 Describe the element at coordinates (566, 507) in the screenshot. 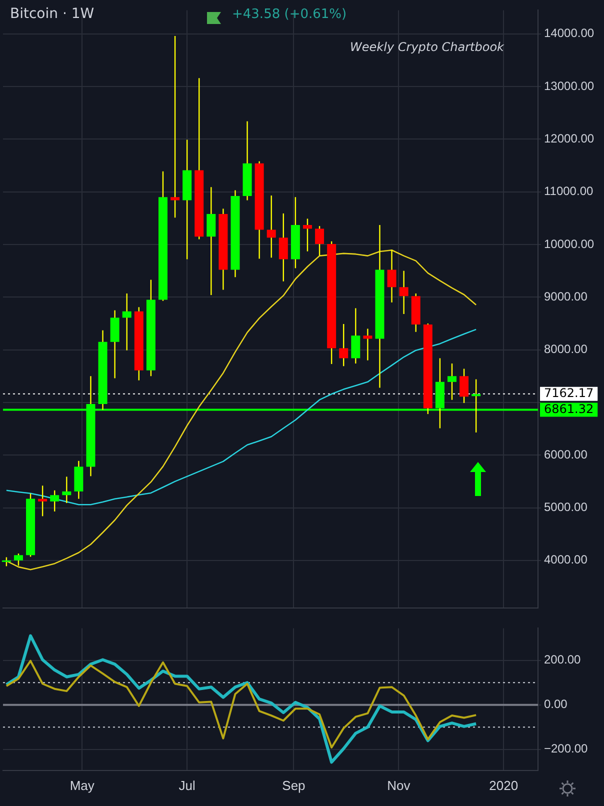

I see `y-tick-label: 5000.00` at that location.